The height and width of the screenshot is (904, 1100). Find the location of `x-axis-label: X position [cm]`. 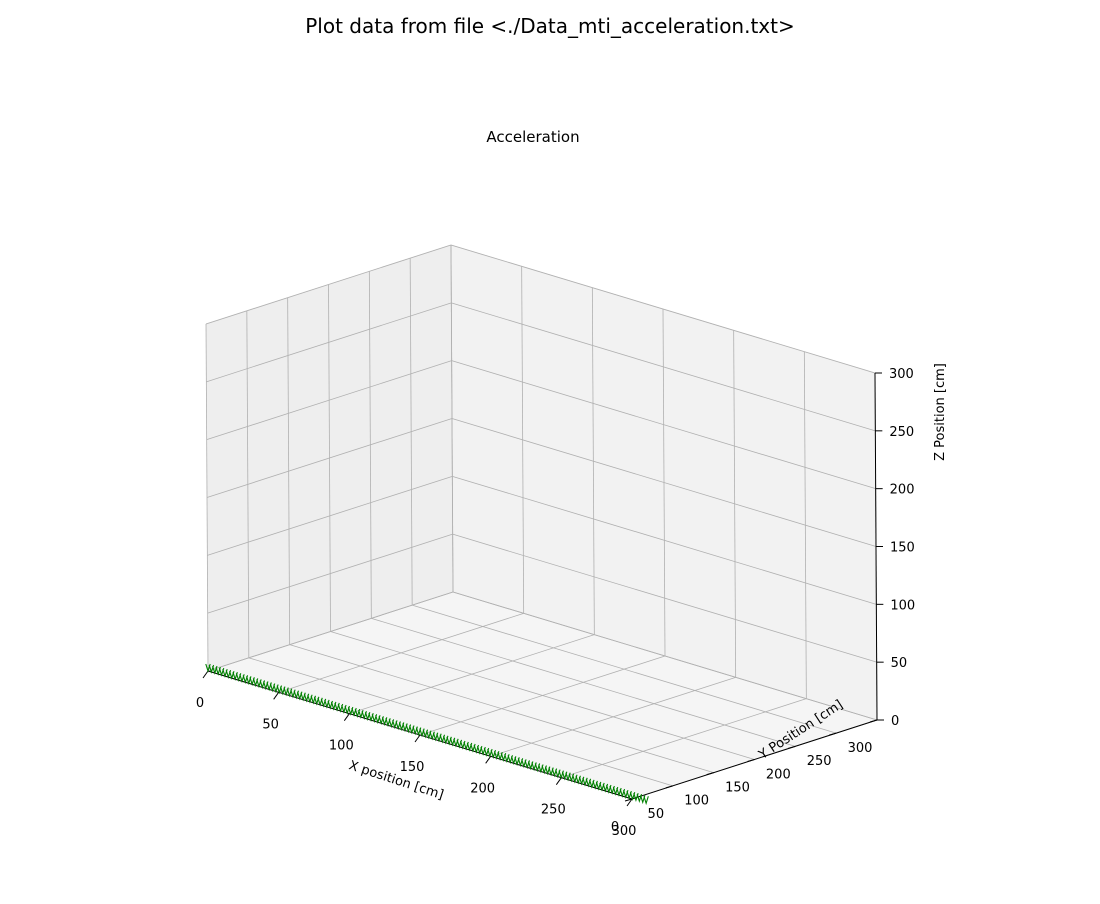

x-axis-label: X position [cm] is located at coordinates (396, 780).